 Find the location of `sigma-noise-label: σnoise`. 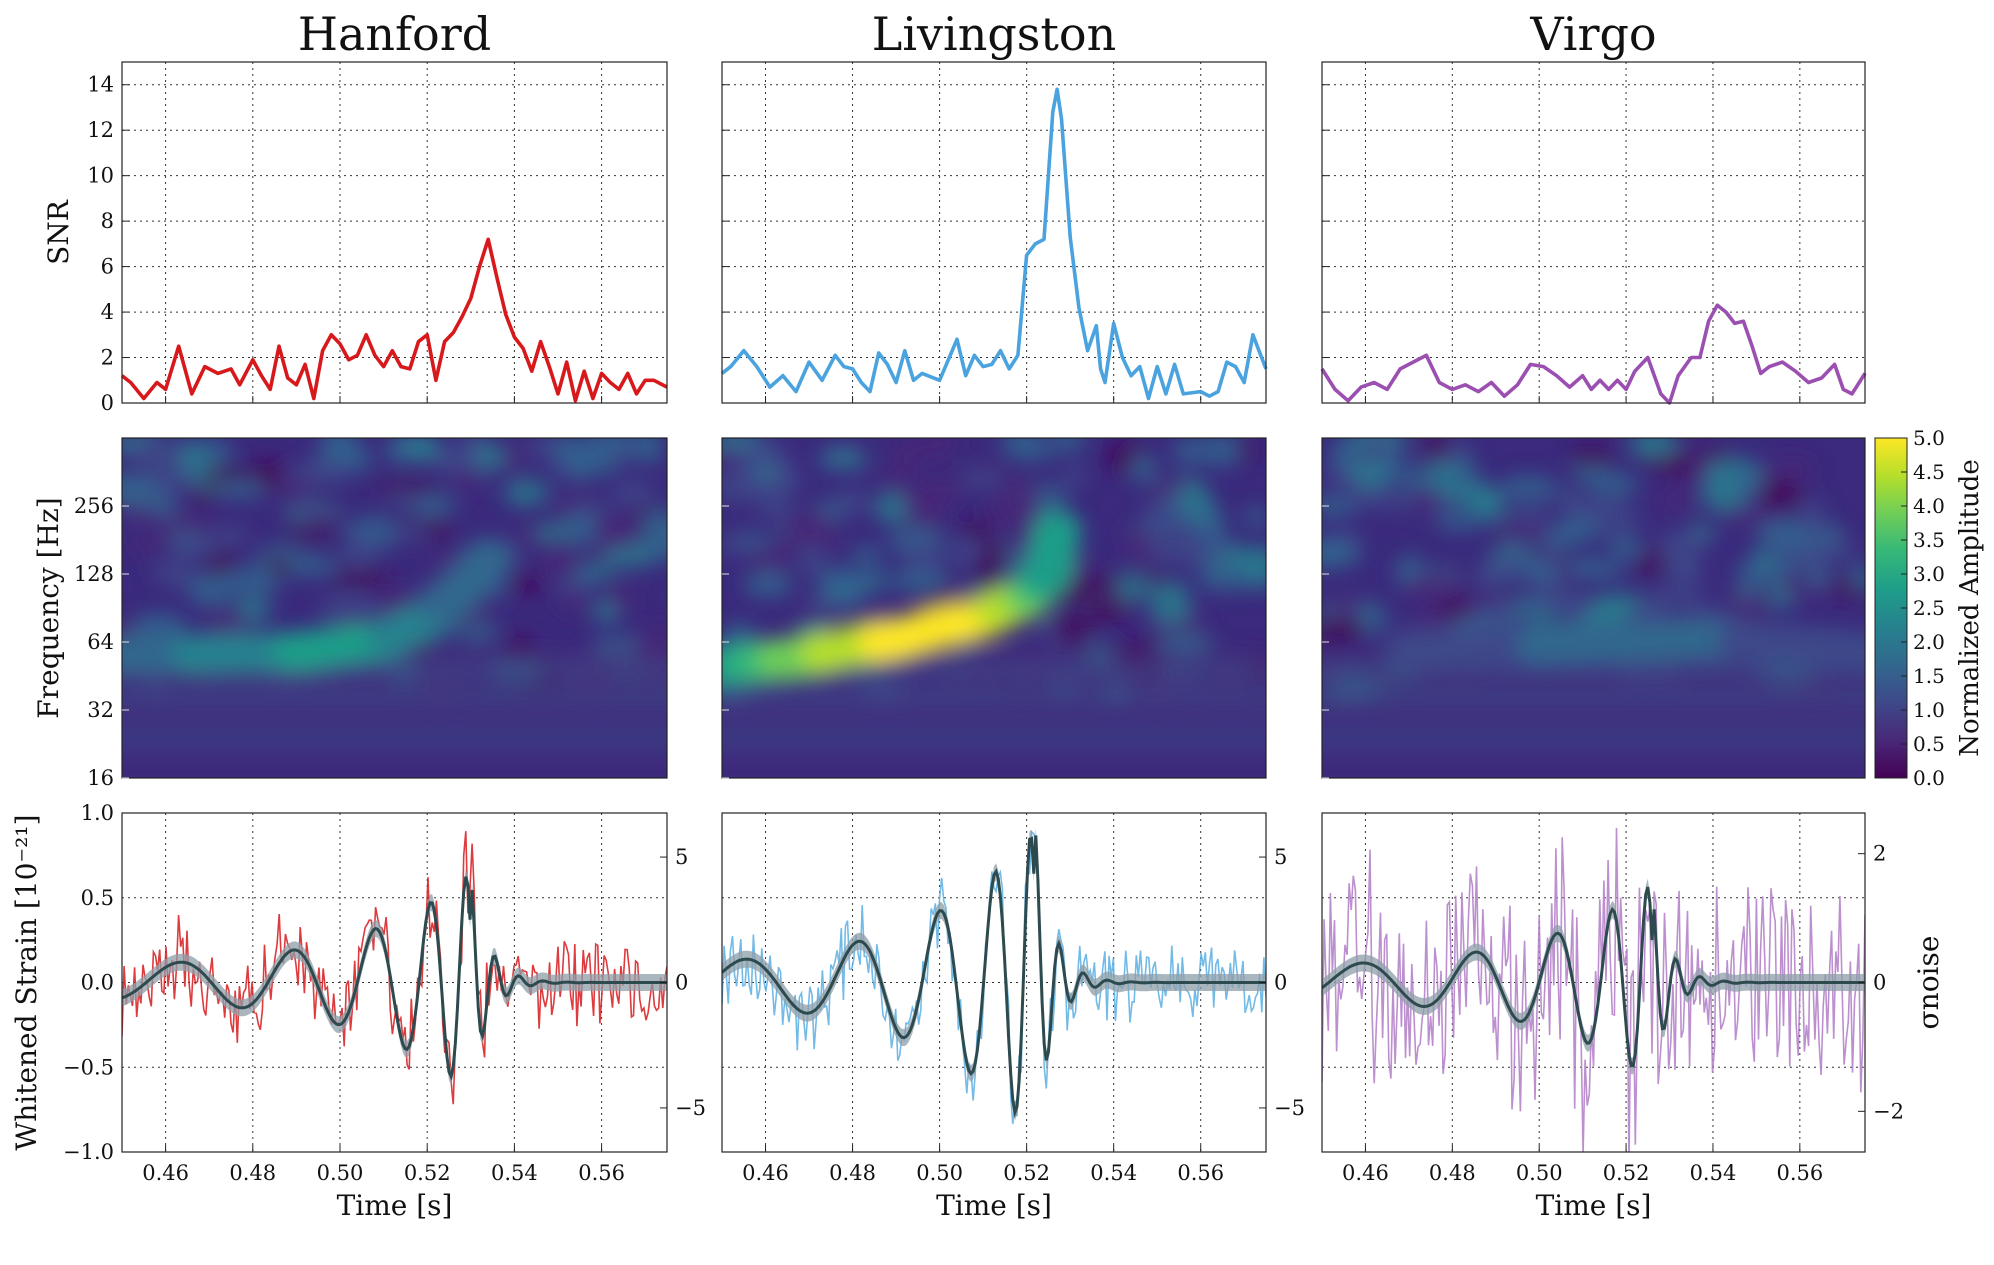

sigma-noise-label: σnoise is located at coordinates (1928, 983).